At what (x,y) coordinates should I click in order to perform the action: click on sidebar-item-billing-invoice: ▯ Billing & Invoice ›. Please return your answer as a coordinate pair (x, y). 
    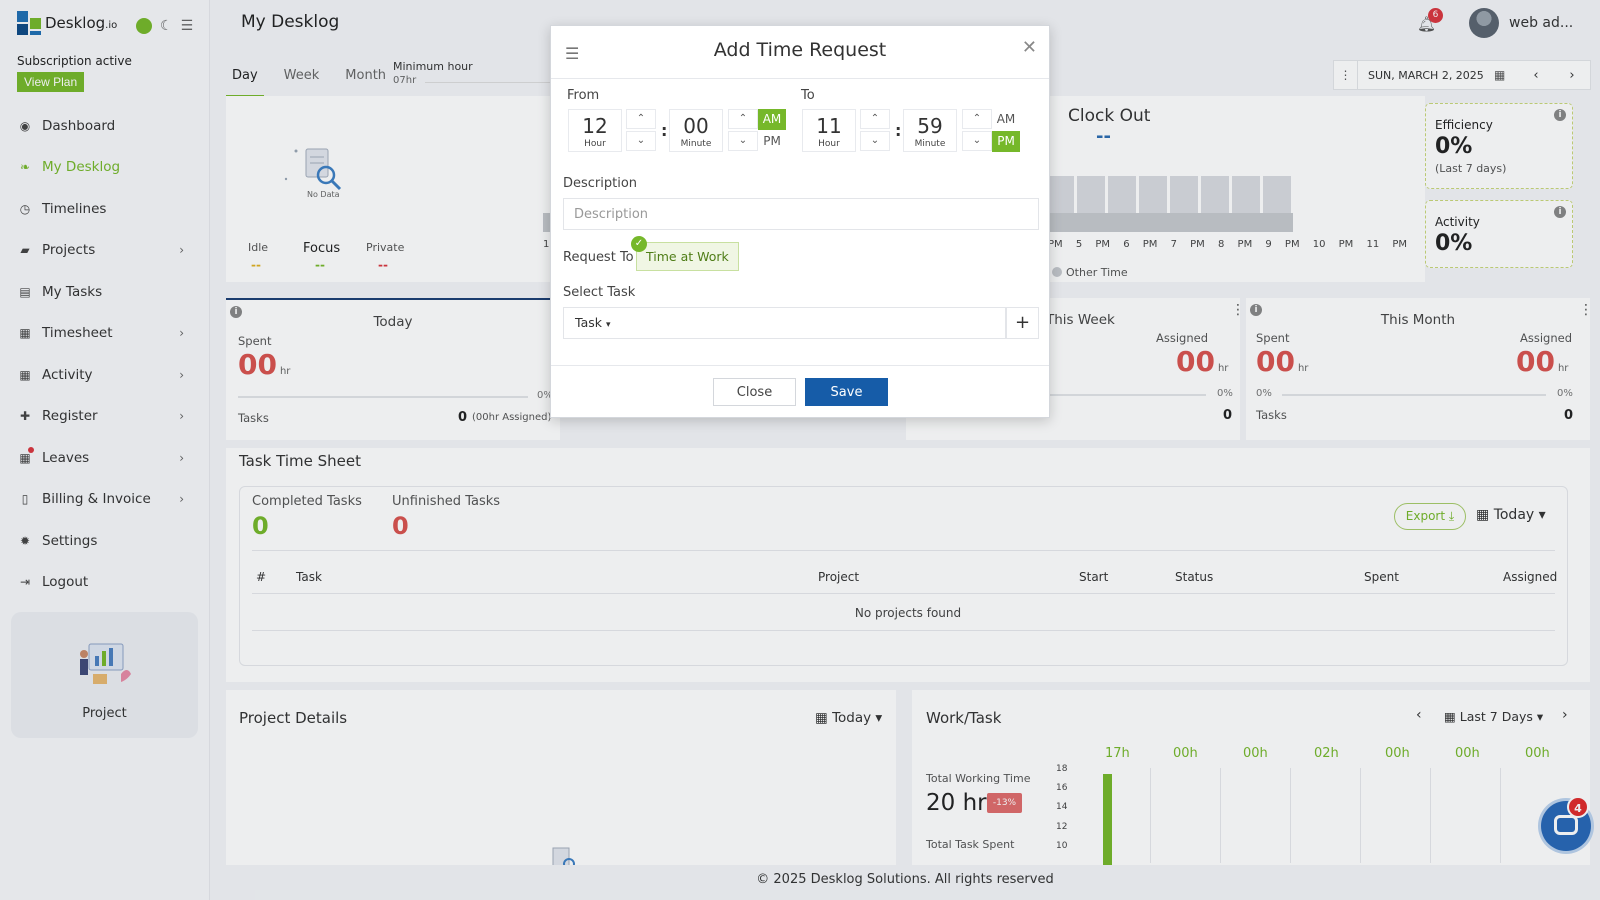
    Looking at the image, I should click on (105, 500).